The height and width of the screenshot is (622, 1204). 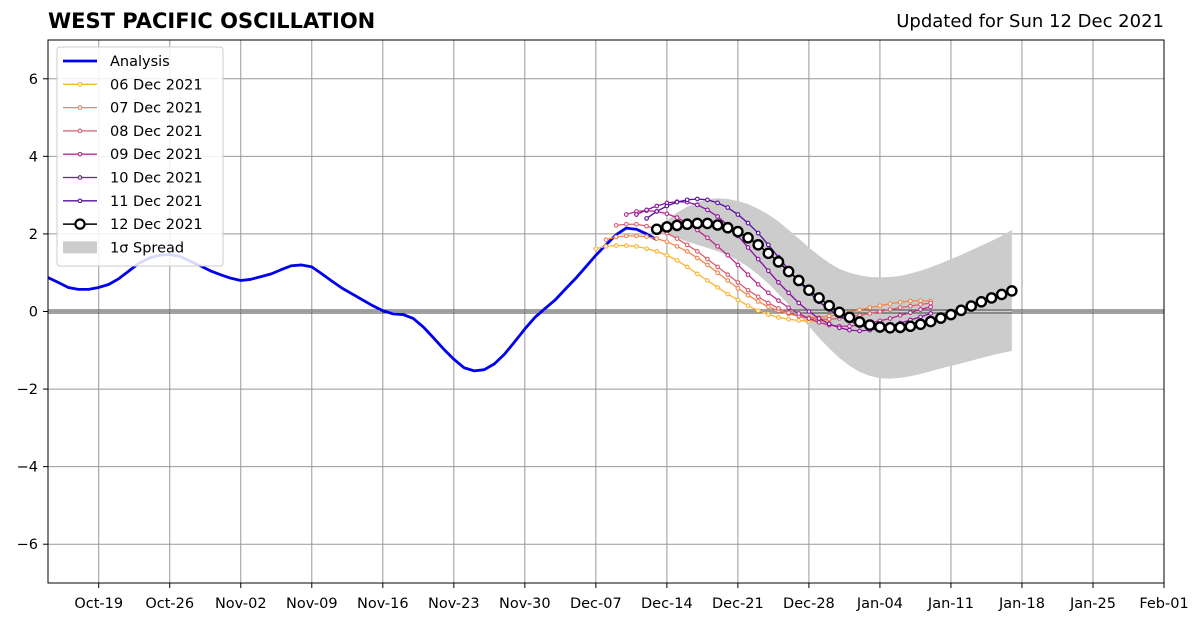 I want to click on x-tick-label: Nov-09, so click(x=312, y=604).